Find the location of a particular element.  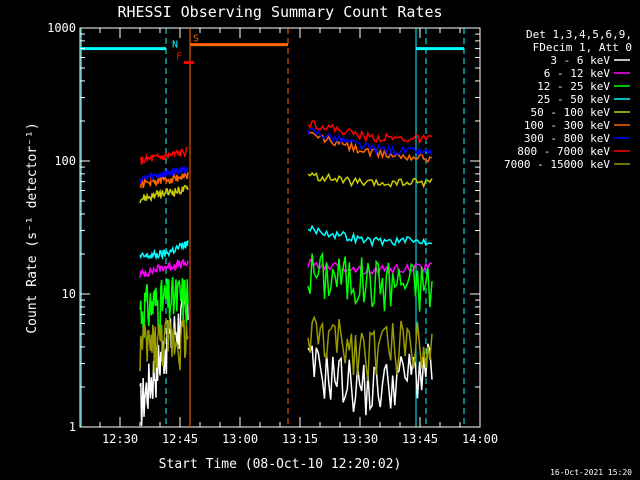

y-tick-label: 1000 is located at coordinates (61, 28).